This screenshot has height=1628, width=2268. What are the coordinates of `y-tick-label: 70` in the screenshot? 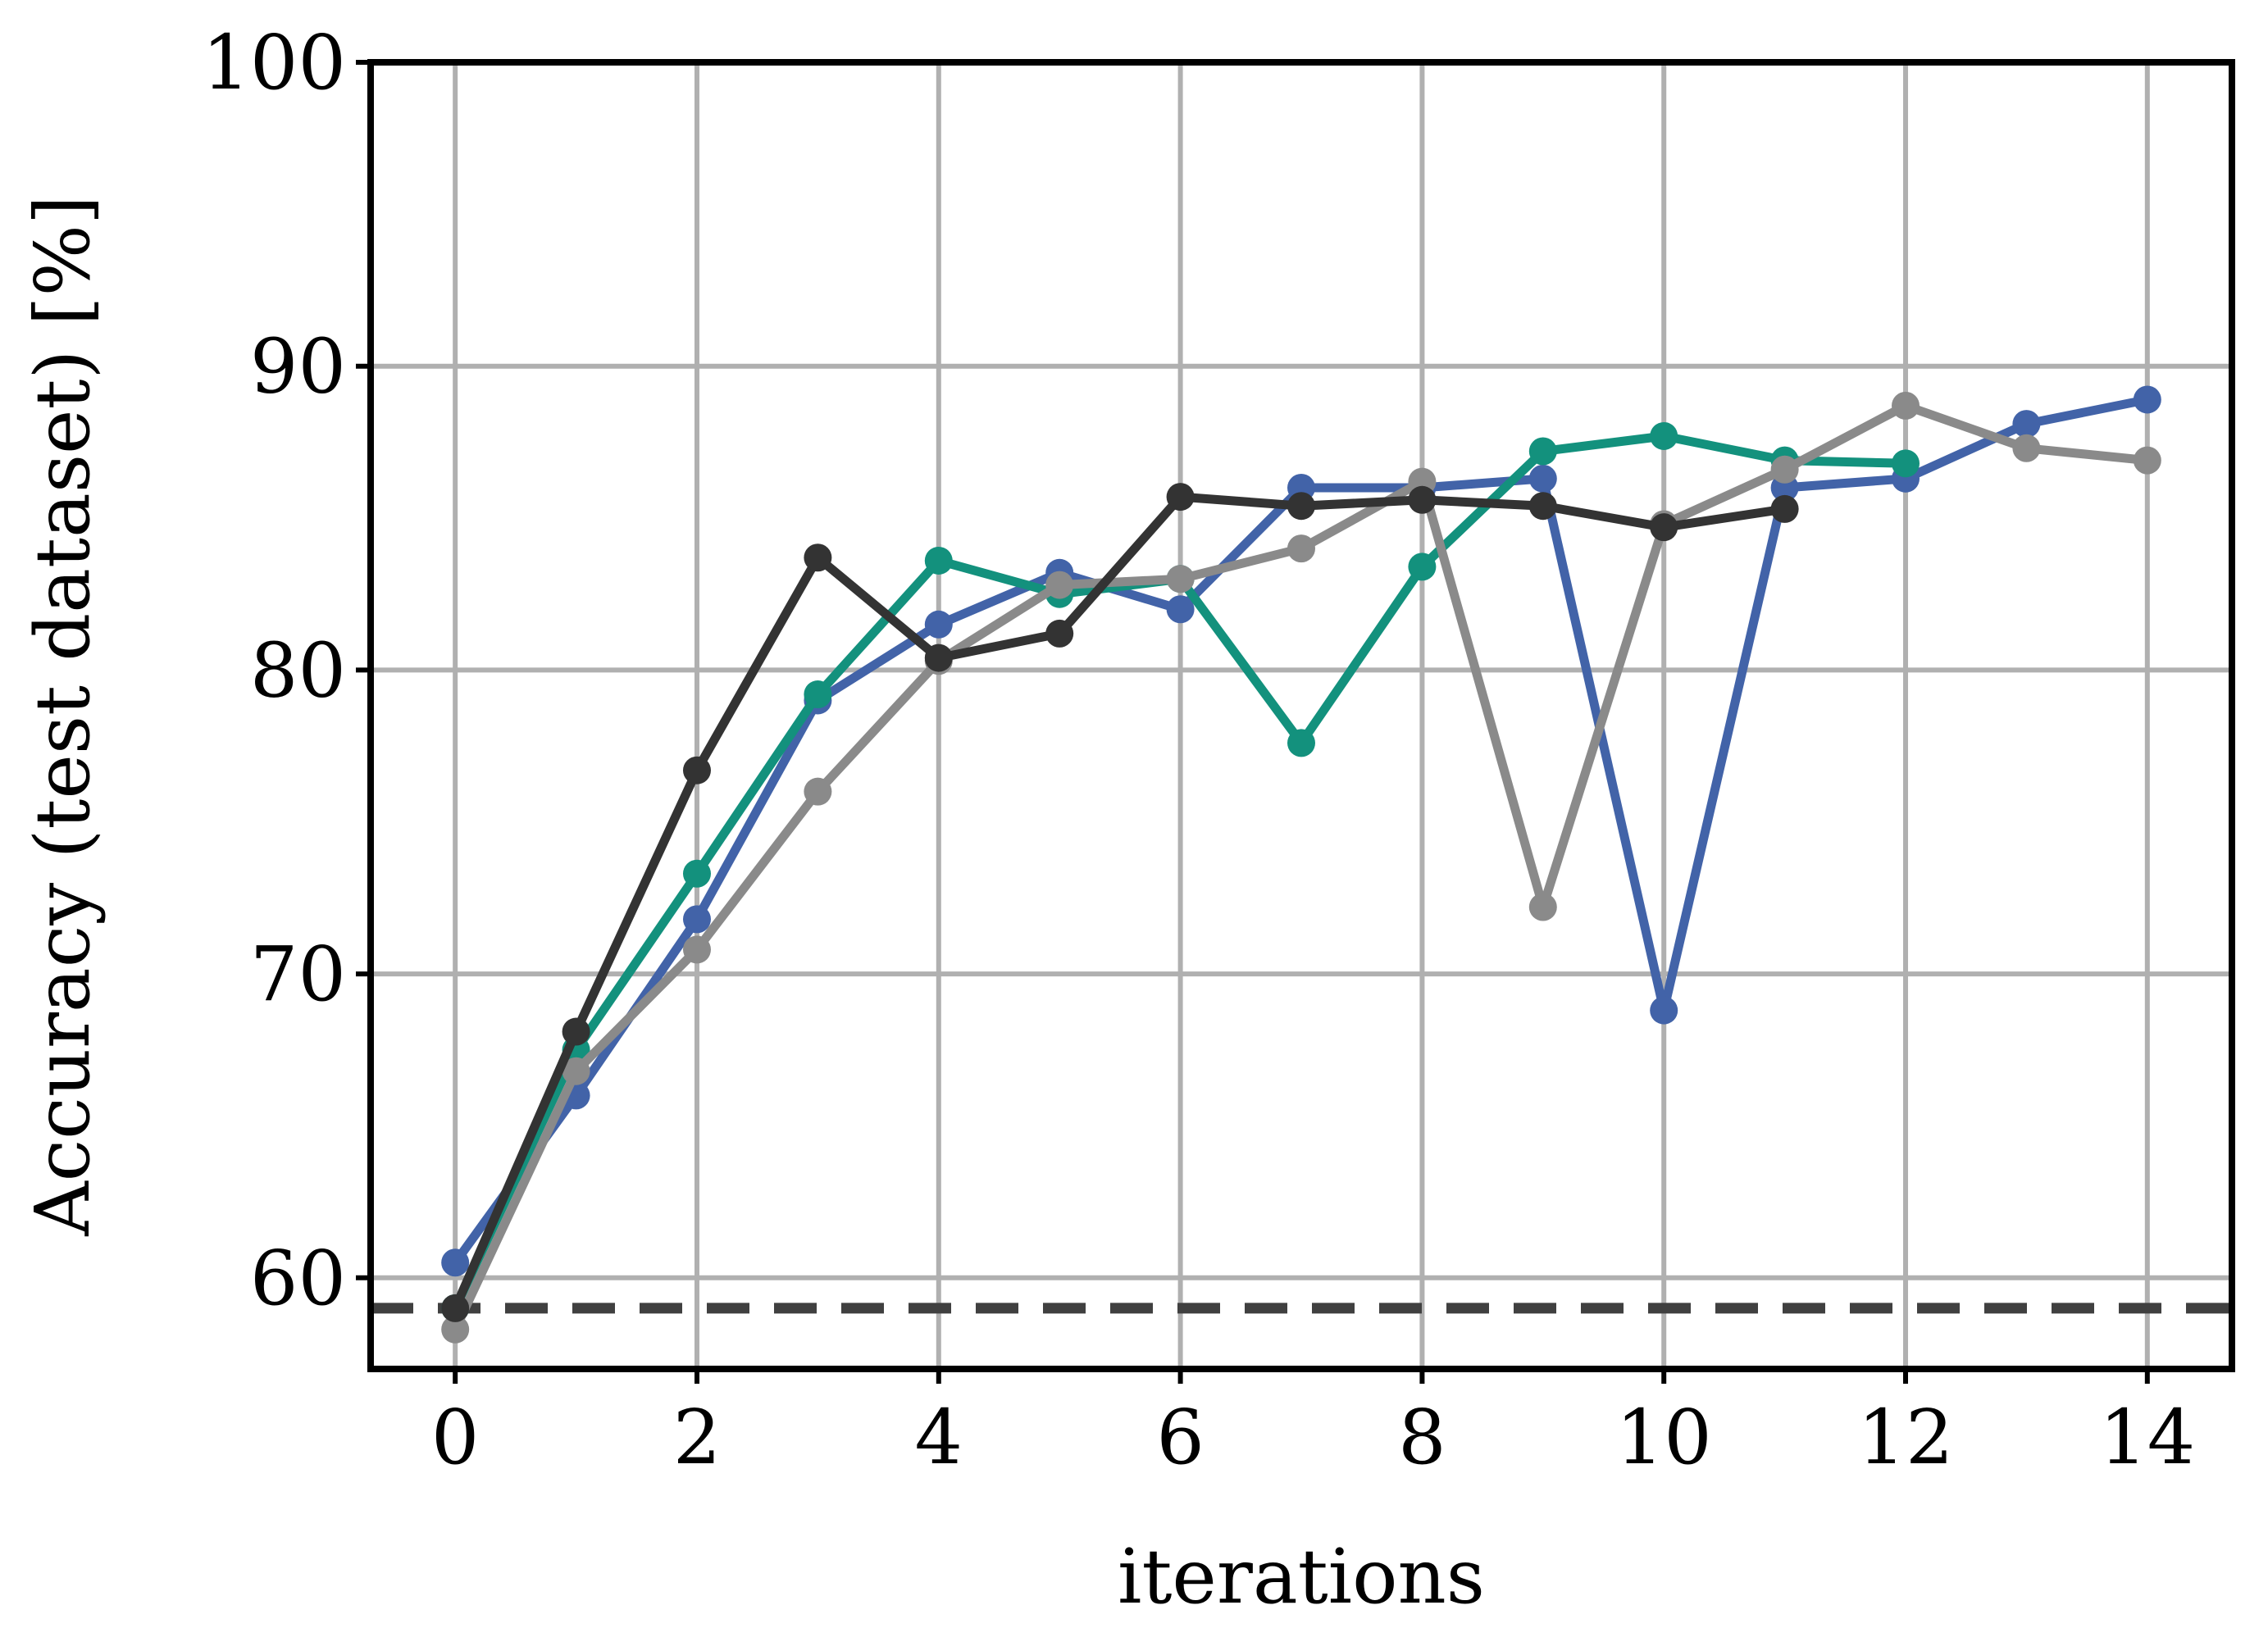 It's located at (298, 974).